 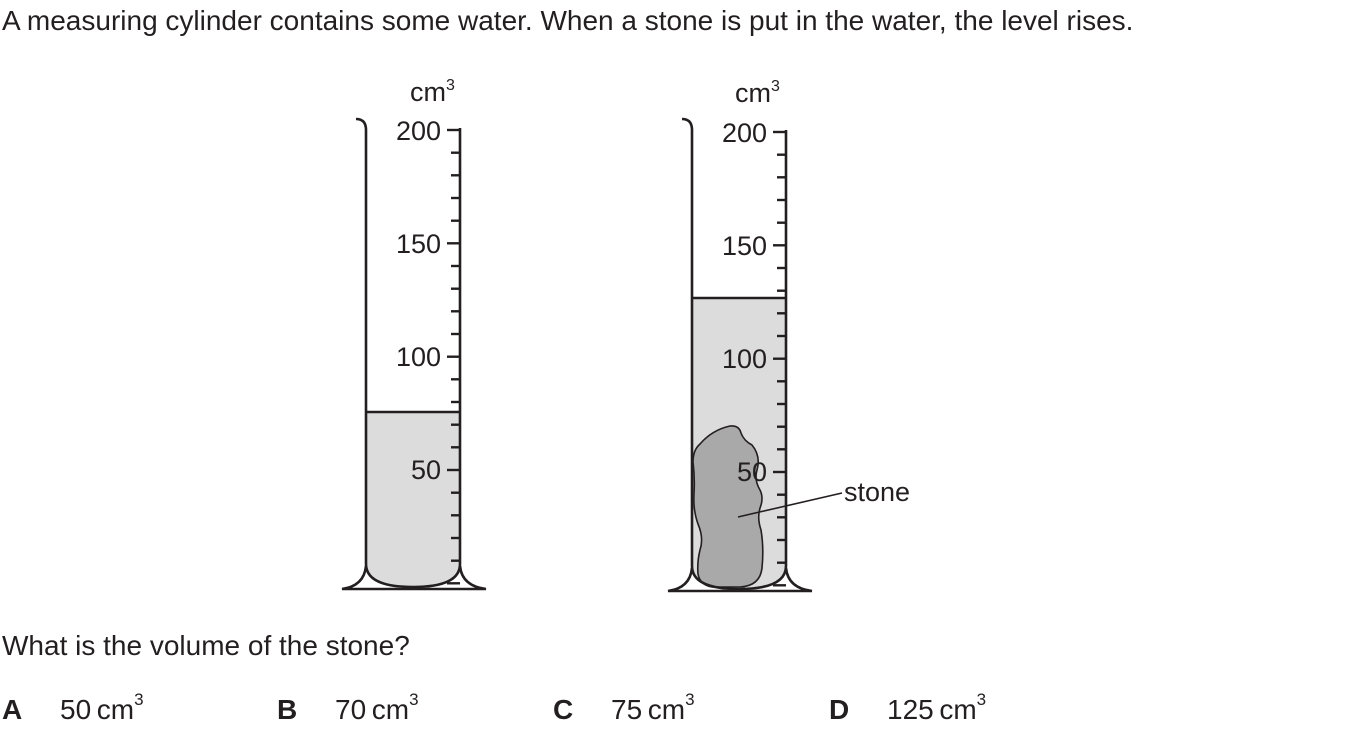 I want to click on stone-leader-line, so click(x=790, y=505).